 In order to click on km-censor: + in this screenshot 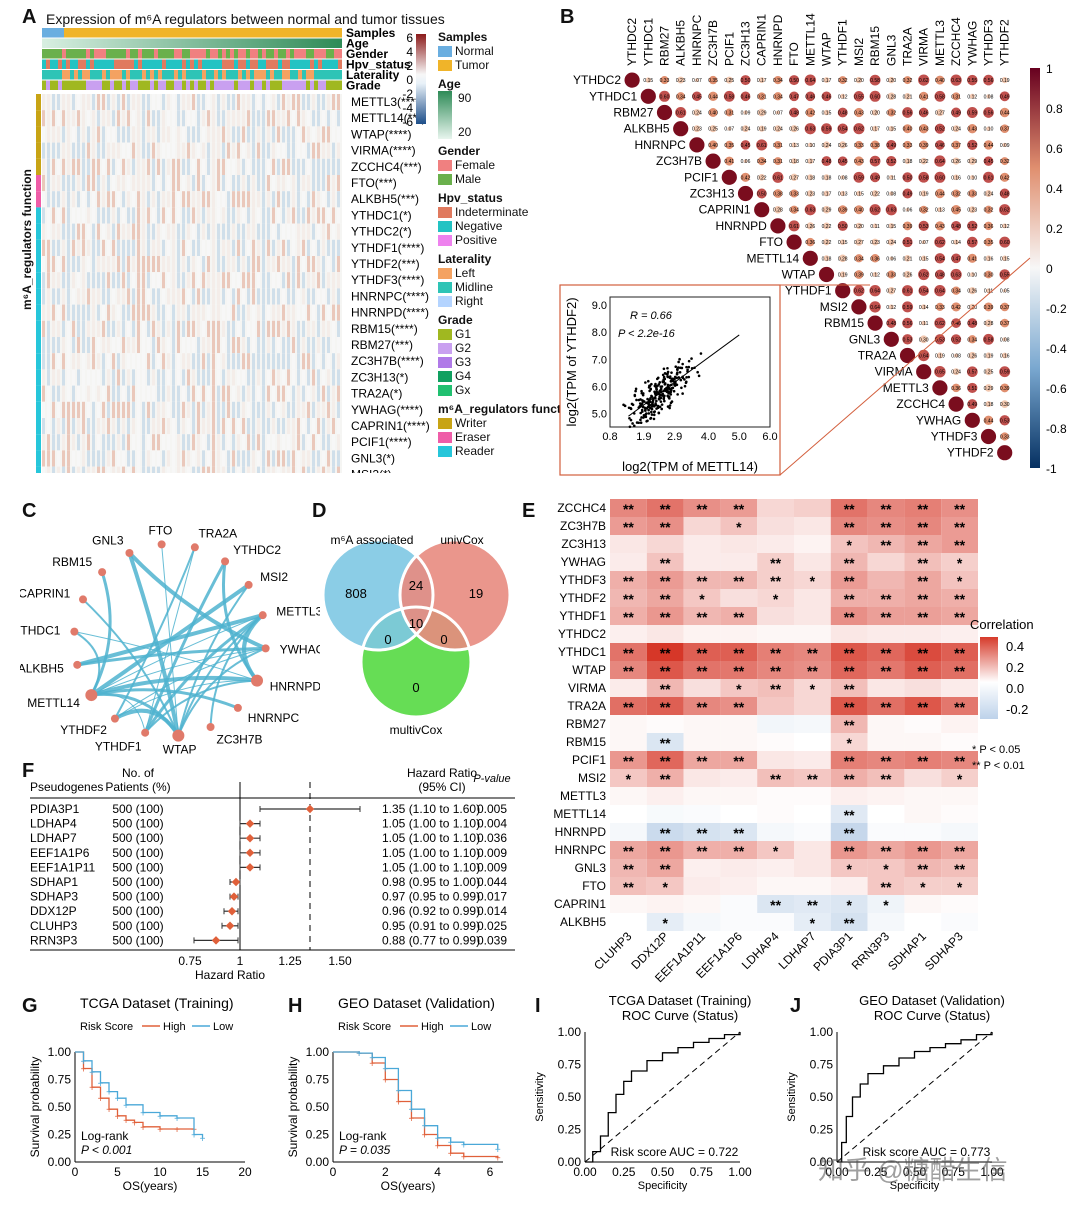, I will do `click(398, 1092)`.